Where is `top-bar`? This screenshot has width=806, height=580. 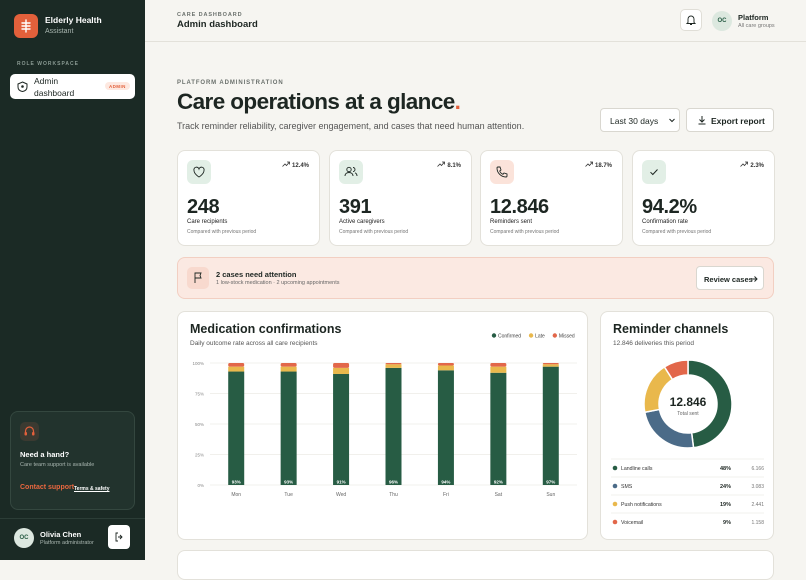
top-bar is located at coordinates (475, 21).